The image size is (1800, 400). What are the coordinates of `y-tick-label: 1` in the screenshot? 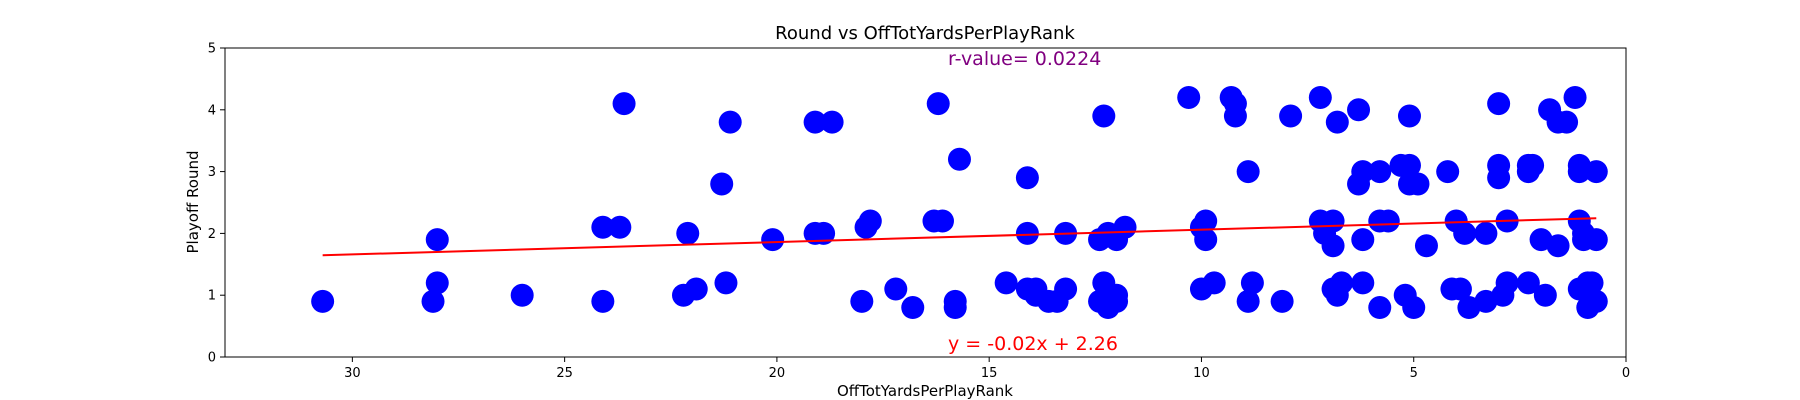 It's located at (212, 296).